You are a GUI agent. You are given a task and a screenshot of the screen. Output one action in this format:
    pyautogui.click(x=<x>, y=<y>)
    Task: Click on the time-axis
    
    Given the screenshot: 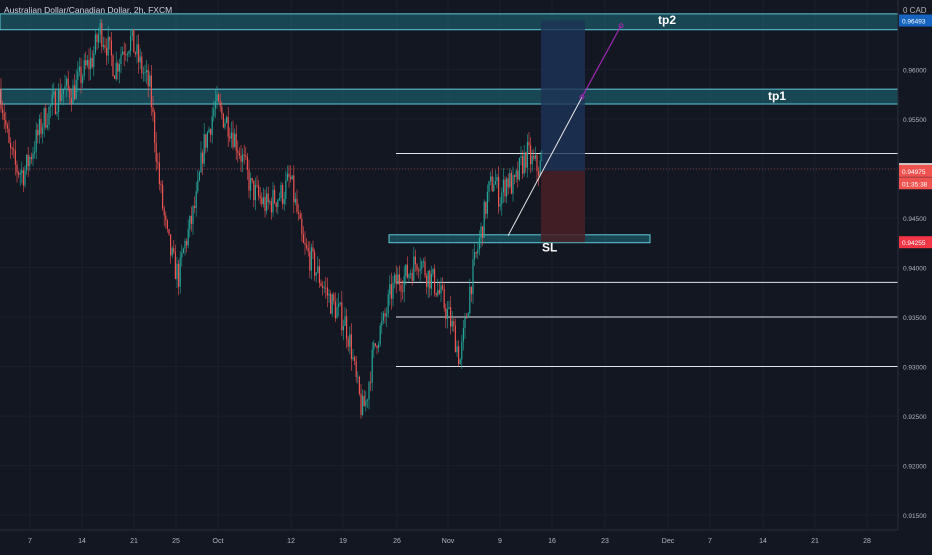 What is the action you would take?
    pyautogui.click(x=466, y=540)
    